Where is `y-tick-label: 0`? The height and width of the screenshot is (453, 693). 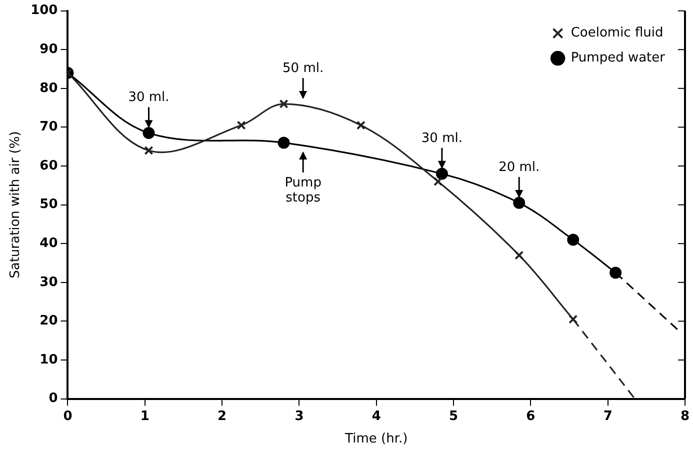
y-tick-label: 0 is located at coordinates (53, 398).